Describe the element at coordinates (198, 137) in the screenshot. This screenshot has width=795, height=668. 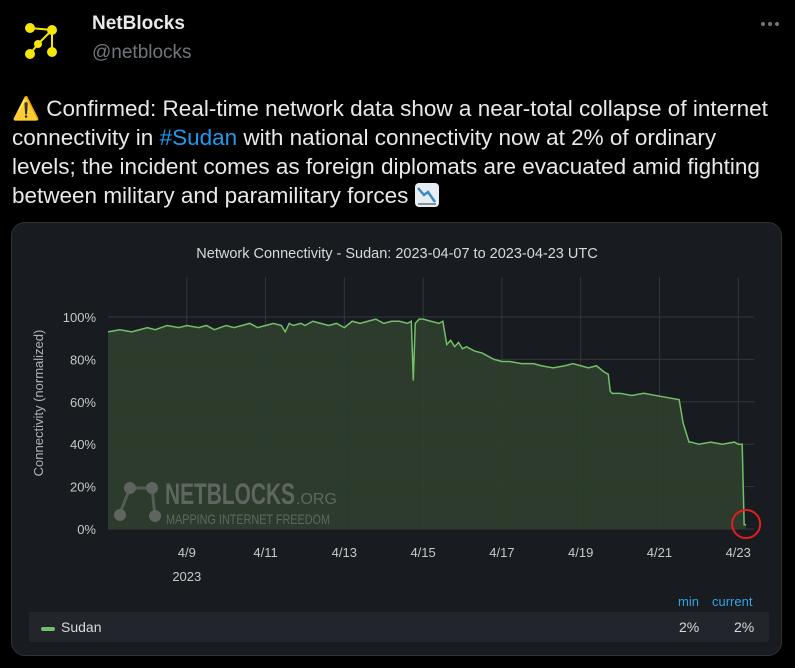
I see `hashtag-link: #Sudan` at that location.